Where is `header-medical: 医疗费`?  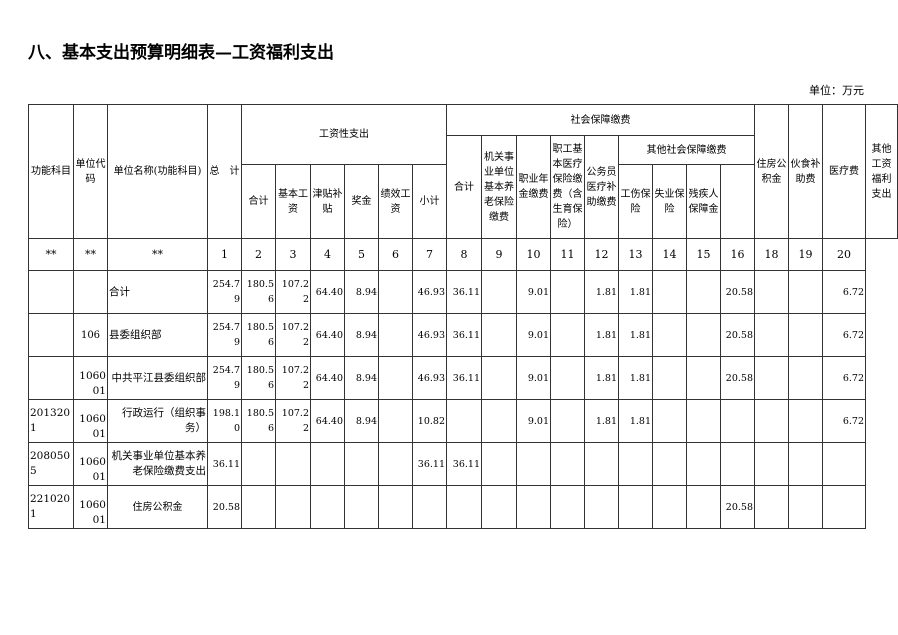 header-medical: 医疗费 is located at coordinates (844, 171).